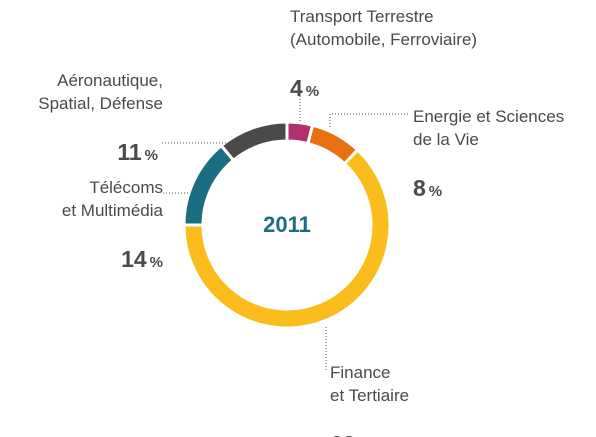 The height and width of the screenshot is (437, 596). I want to click on category-label: Aéronautique,, so click(110, 80).